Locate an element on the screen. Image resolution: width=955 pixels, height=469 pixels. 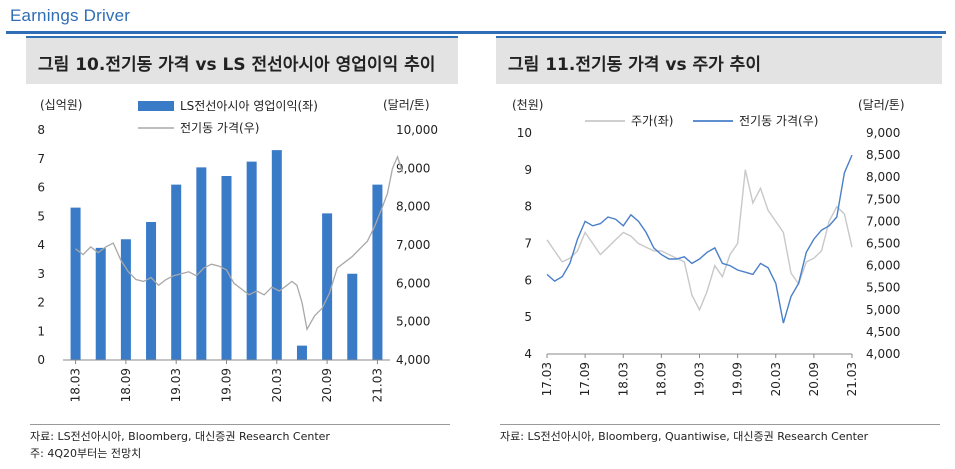
chart2-legend-copper-label: 전기동 가격(우) is located at coordinates (778, 121).